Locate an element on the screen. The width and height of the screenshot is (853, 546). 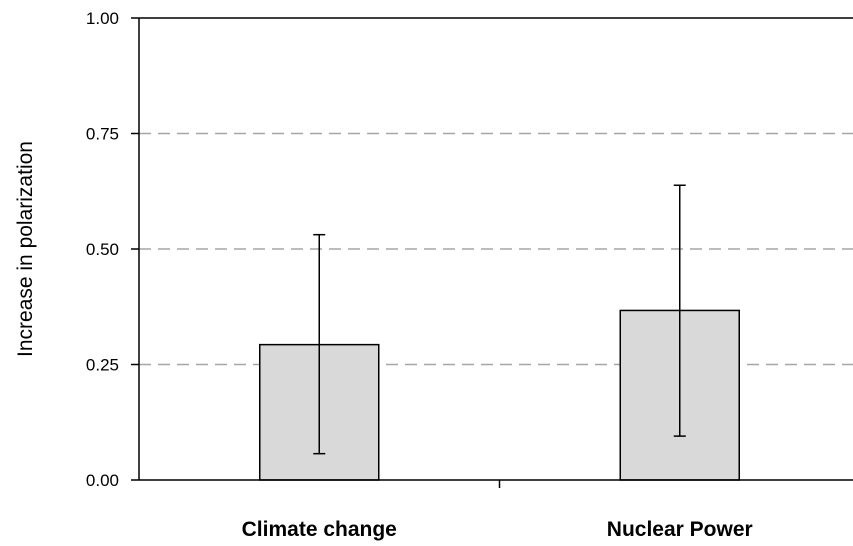
y-tick-label-4: 1.00 is located at coordinates (102, 18).